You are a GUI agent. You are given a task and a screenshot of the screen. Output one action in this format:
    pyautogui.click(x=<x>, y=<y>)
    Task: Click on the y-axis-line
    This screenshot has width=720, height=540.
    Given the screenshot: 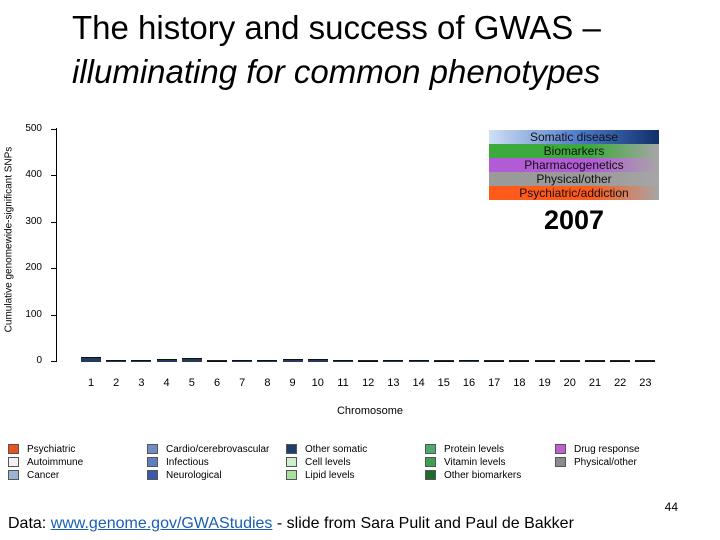 What is the action you would take?
    pyautogui.click(x=56, y=245)
    